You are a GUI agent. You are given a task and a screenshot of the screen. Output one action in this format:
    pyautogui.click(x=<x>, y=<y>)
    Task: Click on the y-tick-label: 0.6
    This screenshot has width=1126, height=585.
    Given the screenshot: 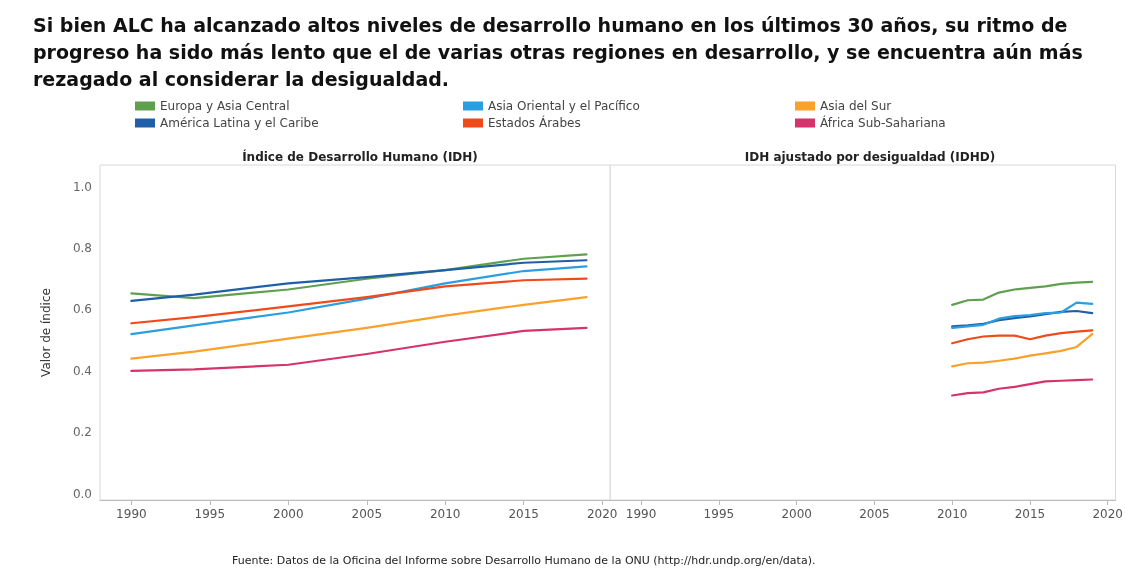 What is the action you would take?
    pyautogui.click(x=82, y=309)
    